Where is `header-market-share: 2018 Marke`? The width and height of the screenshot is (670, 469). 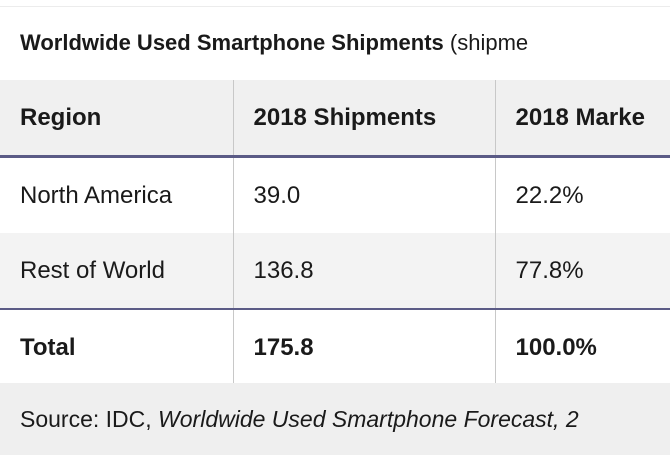 header-market-share: 2018 Marke is located at coordinates (582, 119).